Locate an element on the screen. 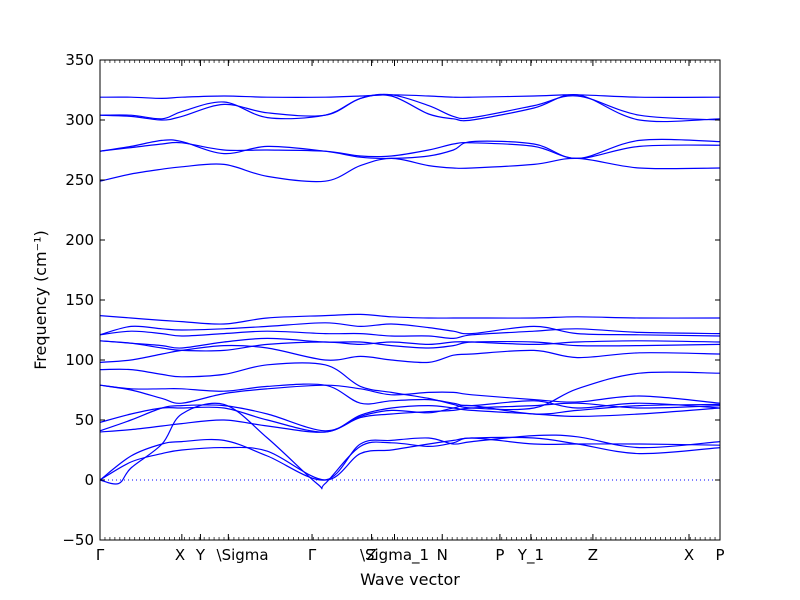 The width and height of the screenshot is (800, 600). x-tick-label: Y is located at coordinates (200, 555).